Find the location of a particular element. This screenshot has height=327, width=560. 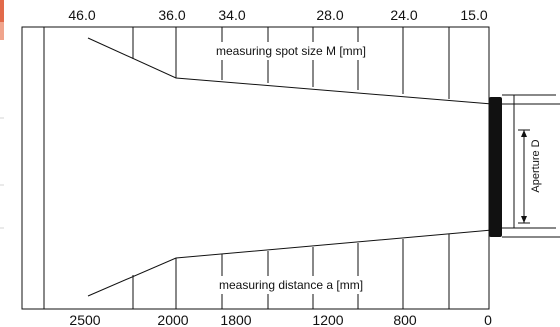

bottom-tick-label: 0 is located at coordinates (488, 319).